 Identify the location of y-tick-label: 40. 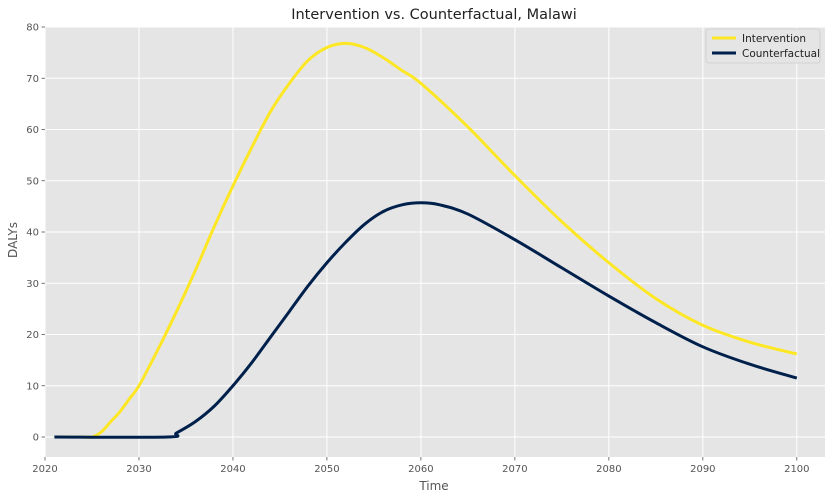
(32, 233).